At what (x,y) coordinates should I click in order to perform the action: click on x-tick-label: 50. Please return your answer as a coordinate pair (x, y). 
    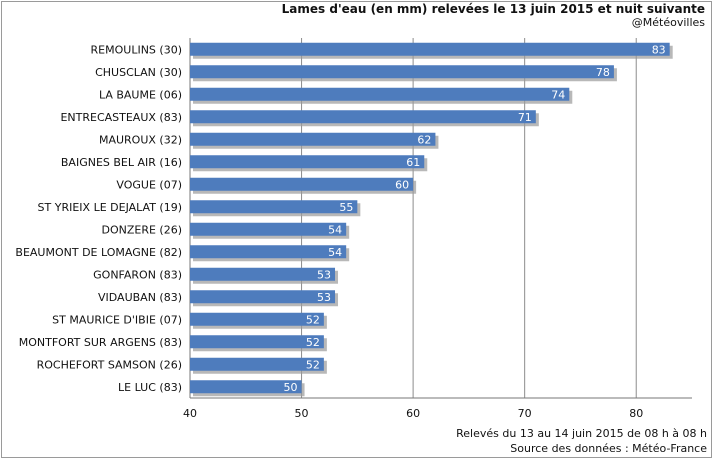
    Looking at the image, I should click on (302, 413).